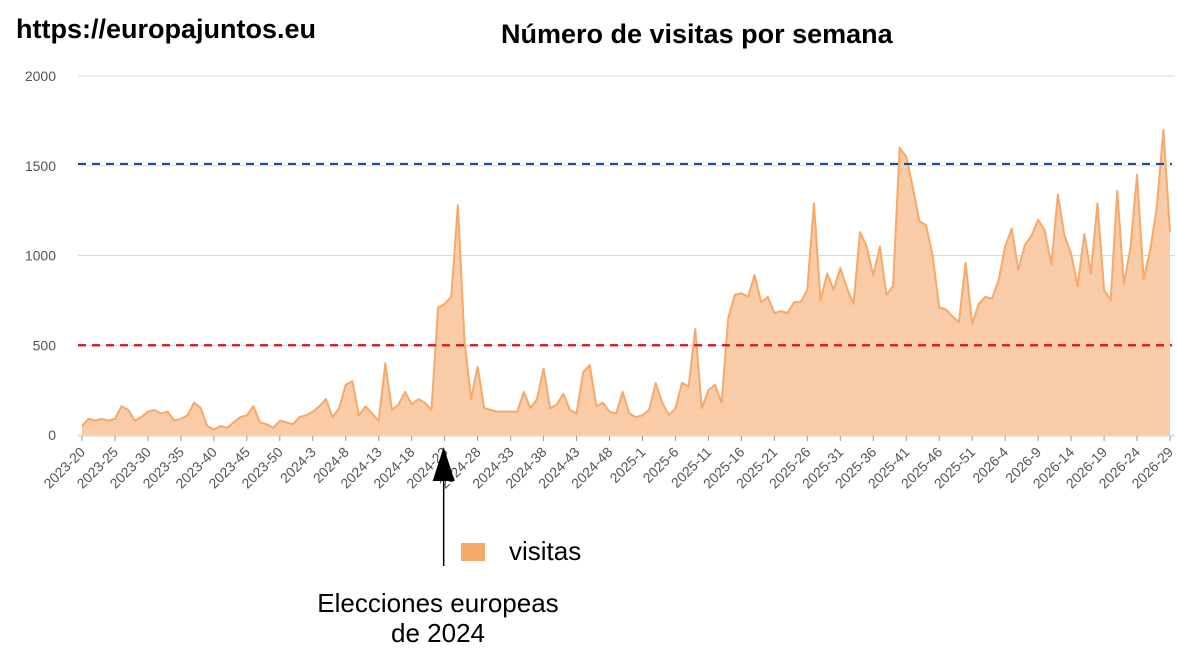 This screenshot has width=1177, height=663. I want to click on annotation-line-2: de 2024, so click(438, 633).